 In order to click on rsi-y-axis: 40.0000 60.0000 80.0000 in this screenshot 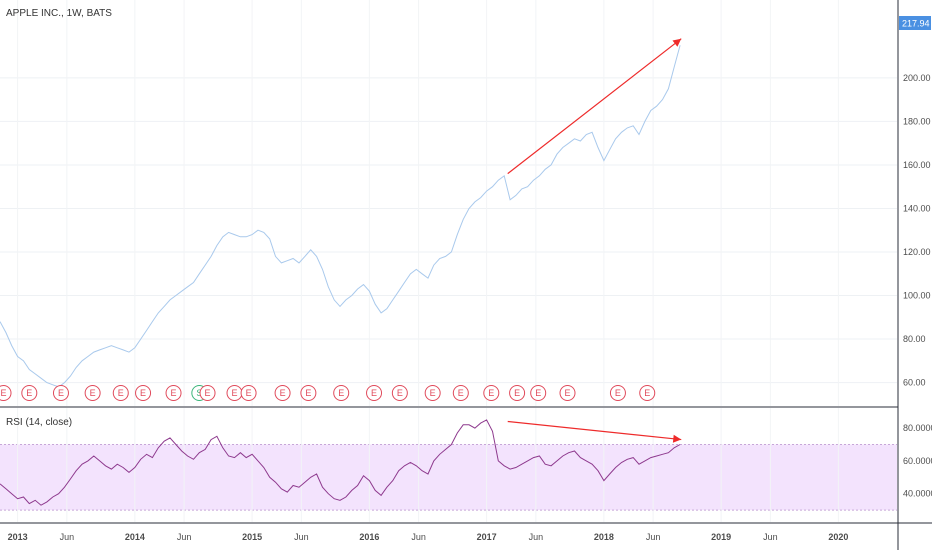, I will do `click(917, 461)`.